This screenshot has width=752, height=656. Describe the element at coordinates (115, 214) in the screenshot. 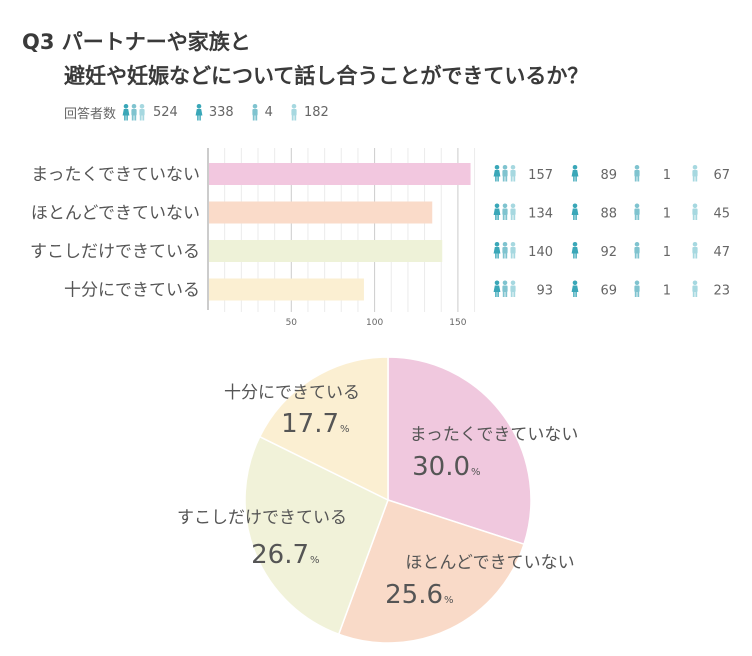

I see `bar-category-label: ほとんどできていない` at that location.